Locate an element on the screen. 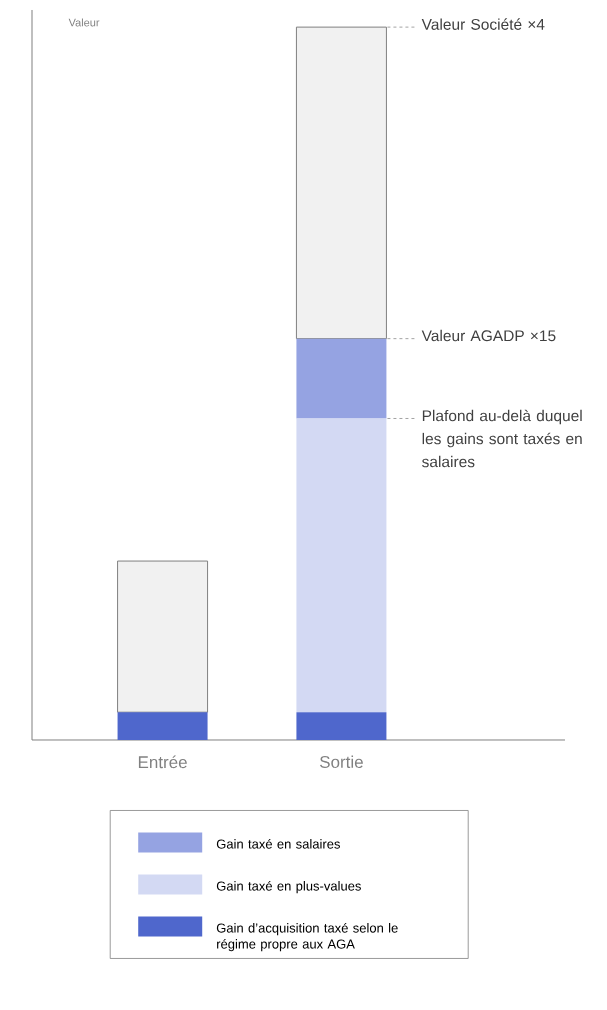  x-tick-label: Sortie is located at coordinates (341, 762).